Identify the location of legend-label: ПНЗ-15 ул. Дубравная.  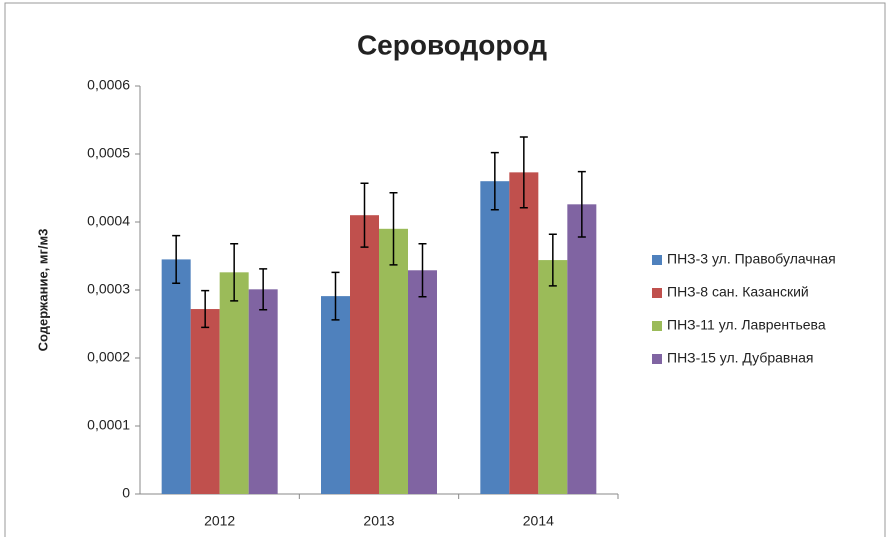
(740, 358).